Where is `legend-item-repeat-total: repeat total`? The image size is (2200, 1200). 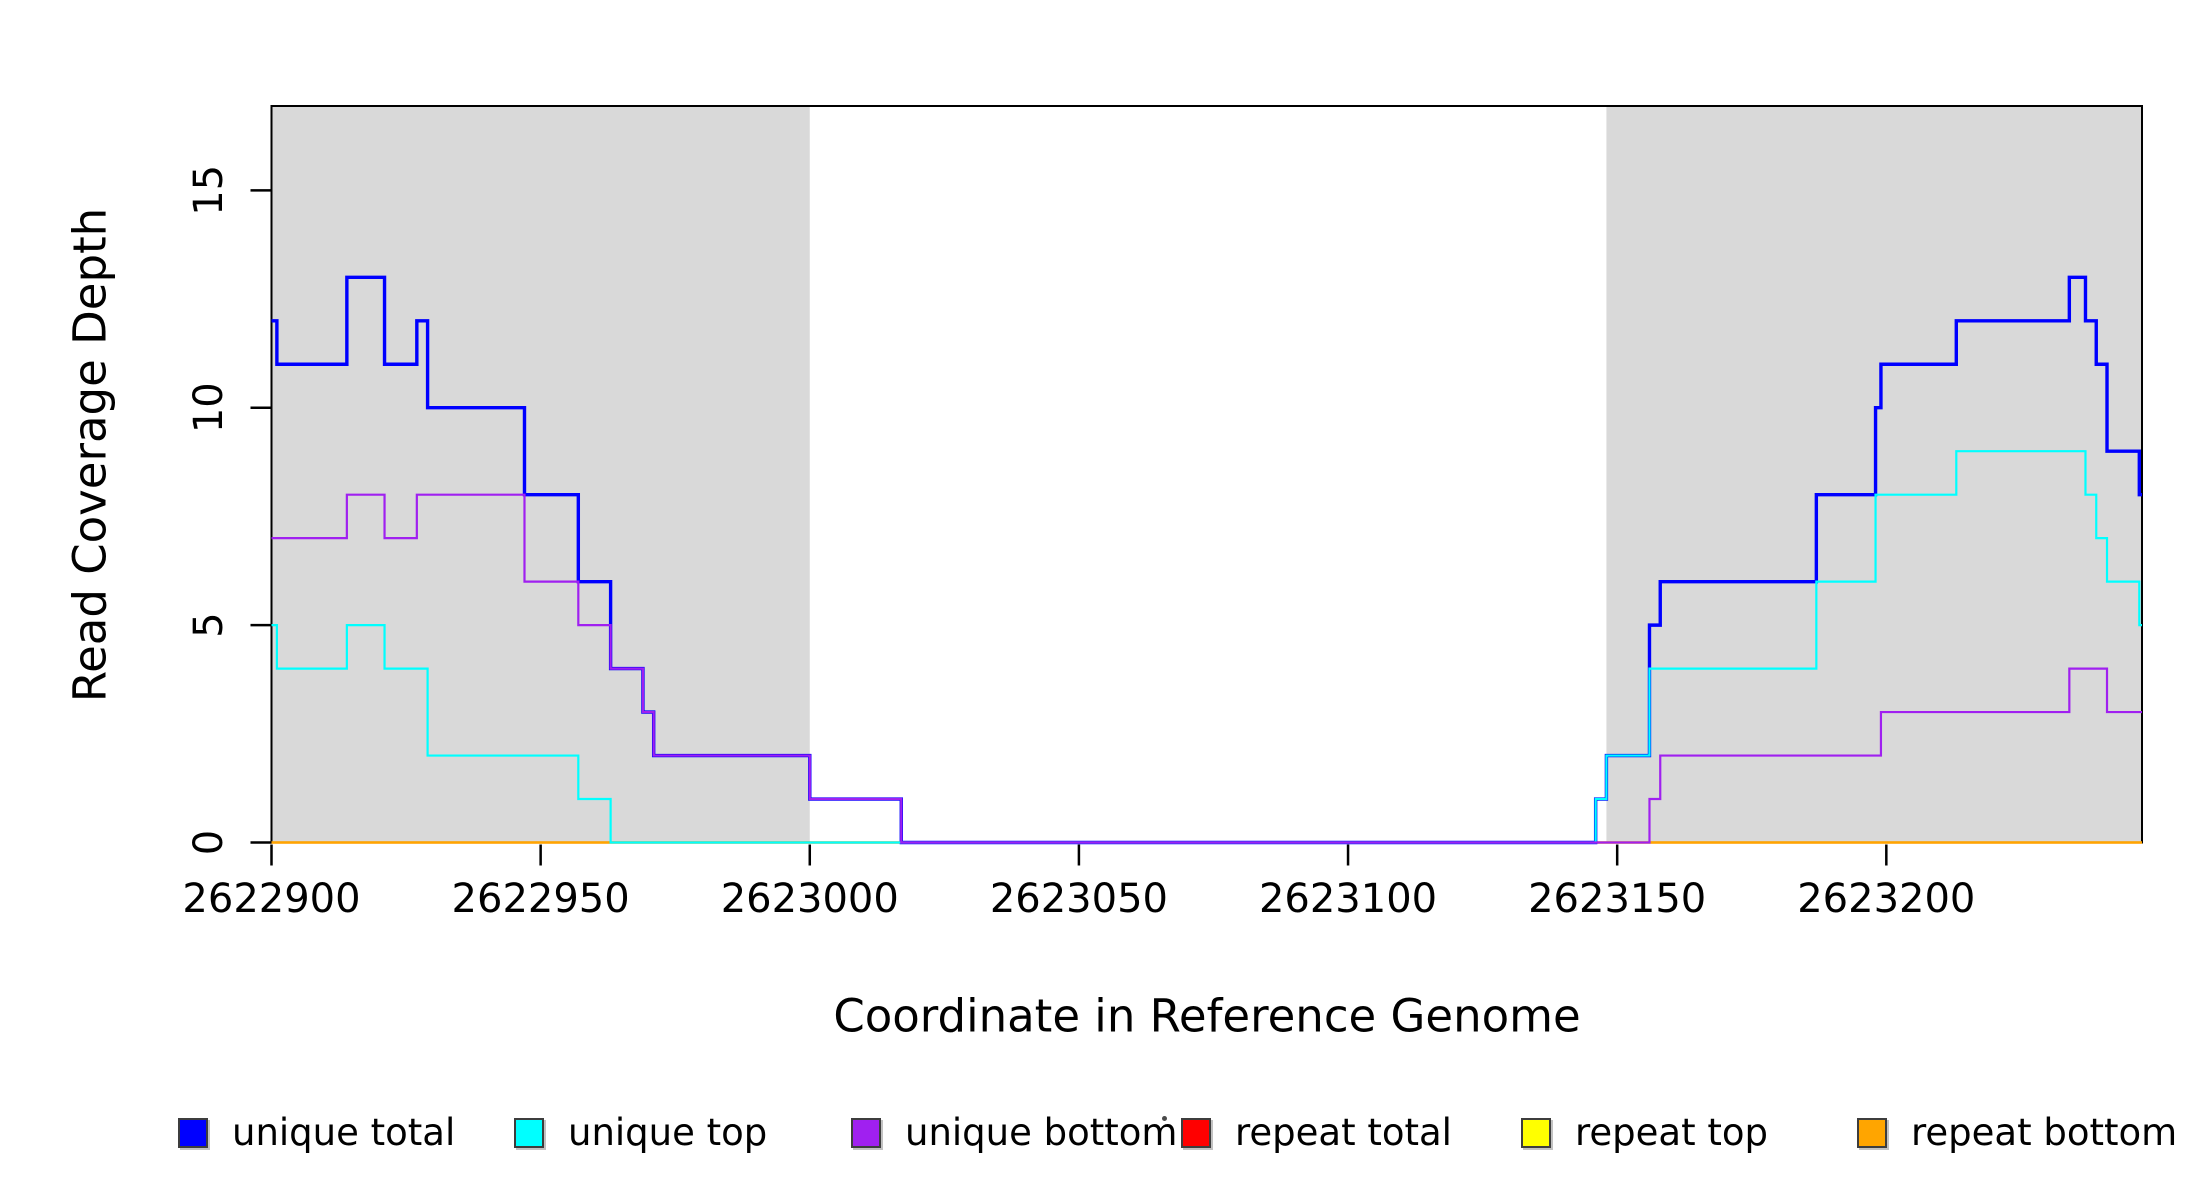
legend-item-repeat-total: repeat total is located at coordinates (1316, 1132).